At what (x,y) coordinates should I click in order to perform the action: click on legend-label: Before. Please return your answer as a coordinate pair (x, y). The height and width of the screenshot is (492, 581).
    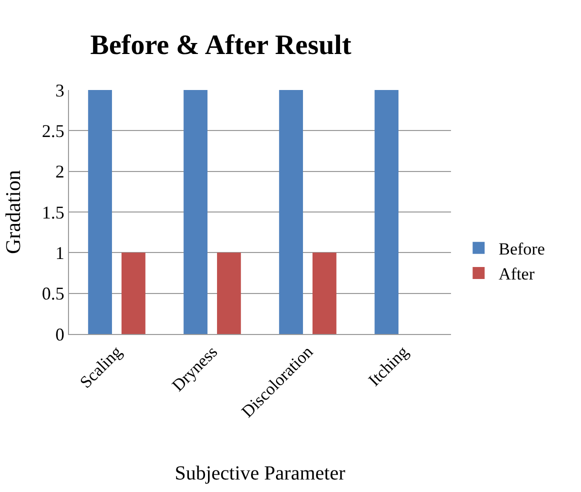
    Looking at the image, I should click on (521, 248).